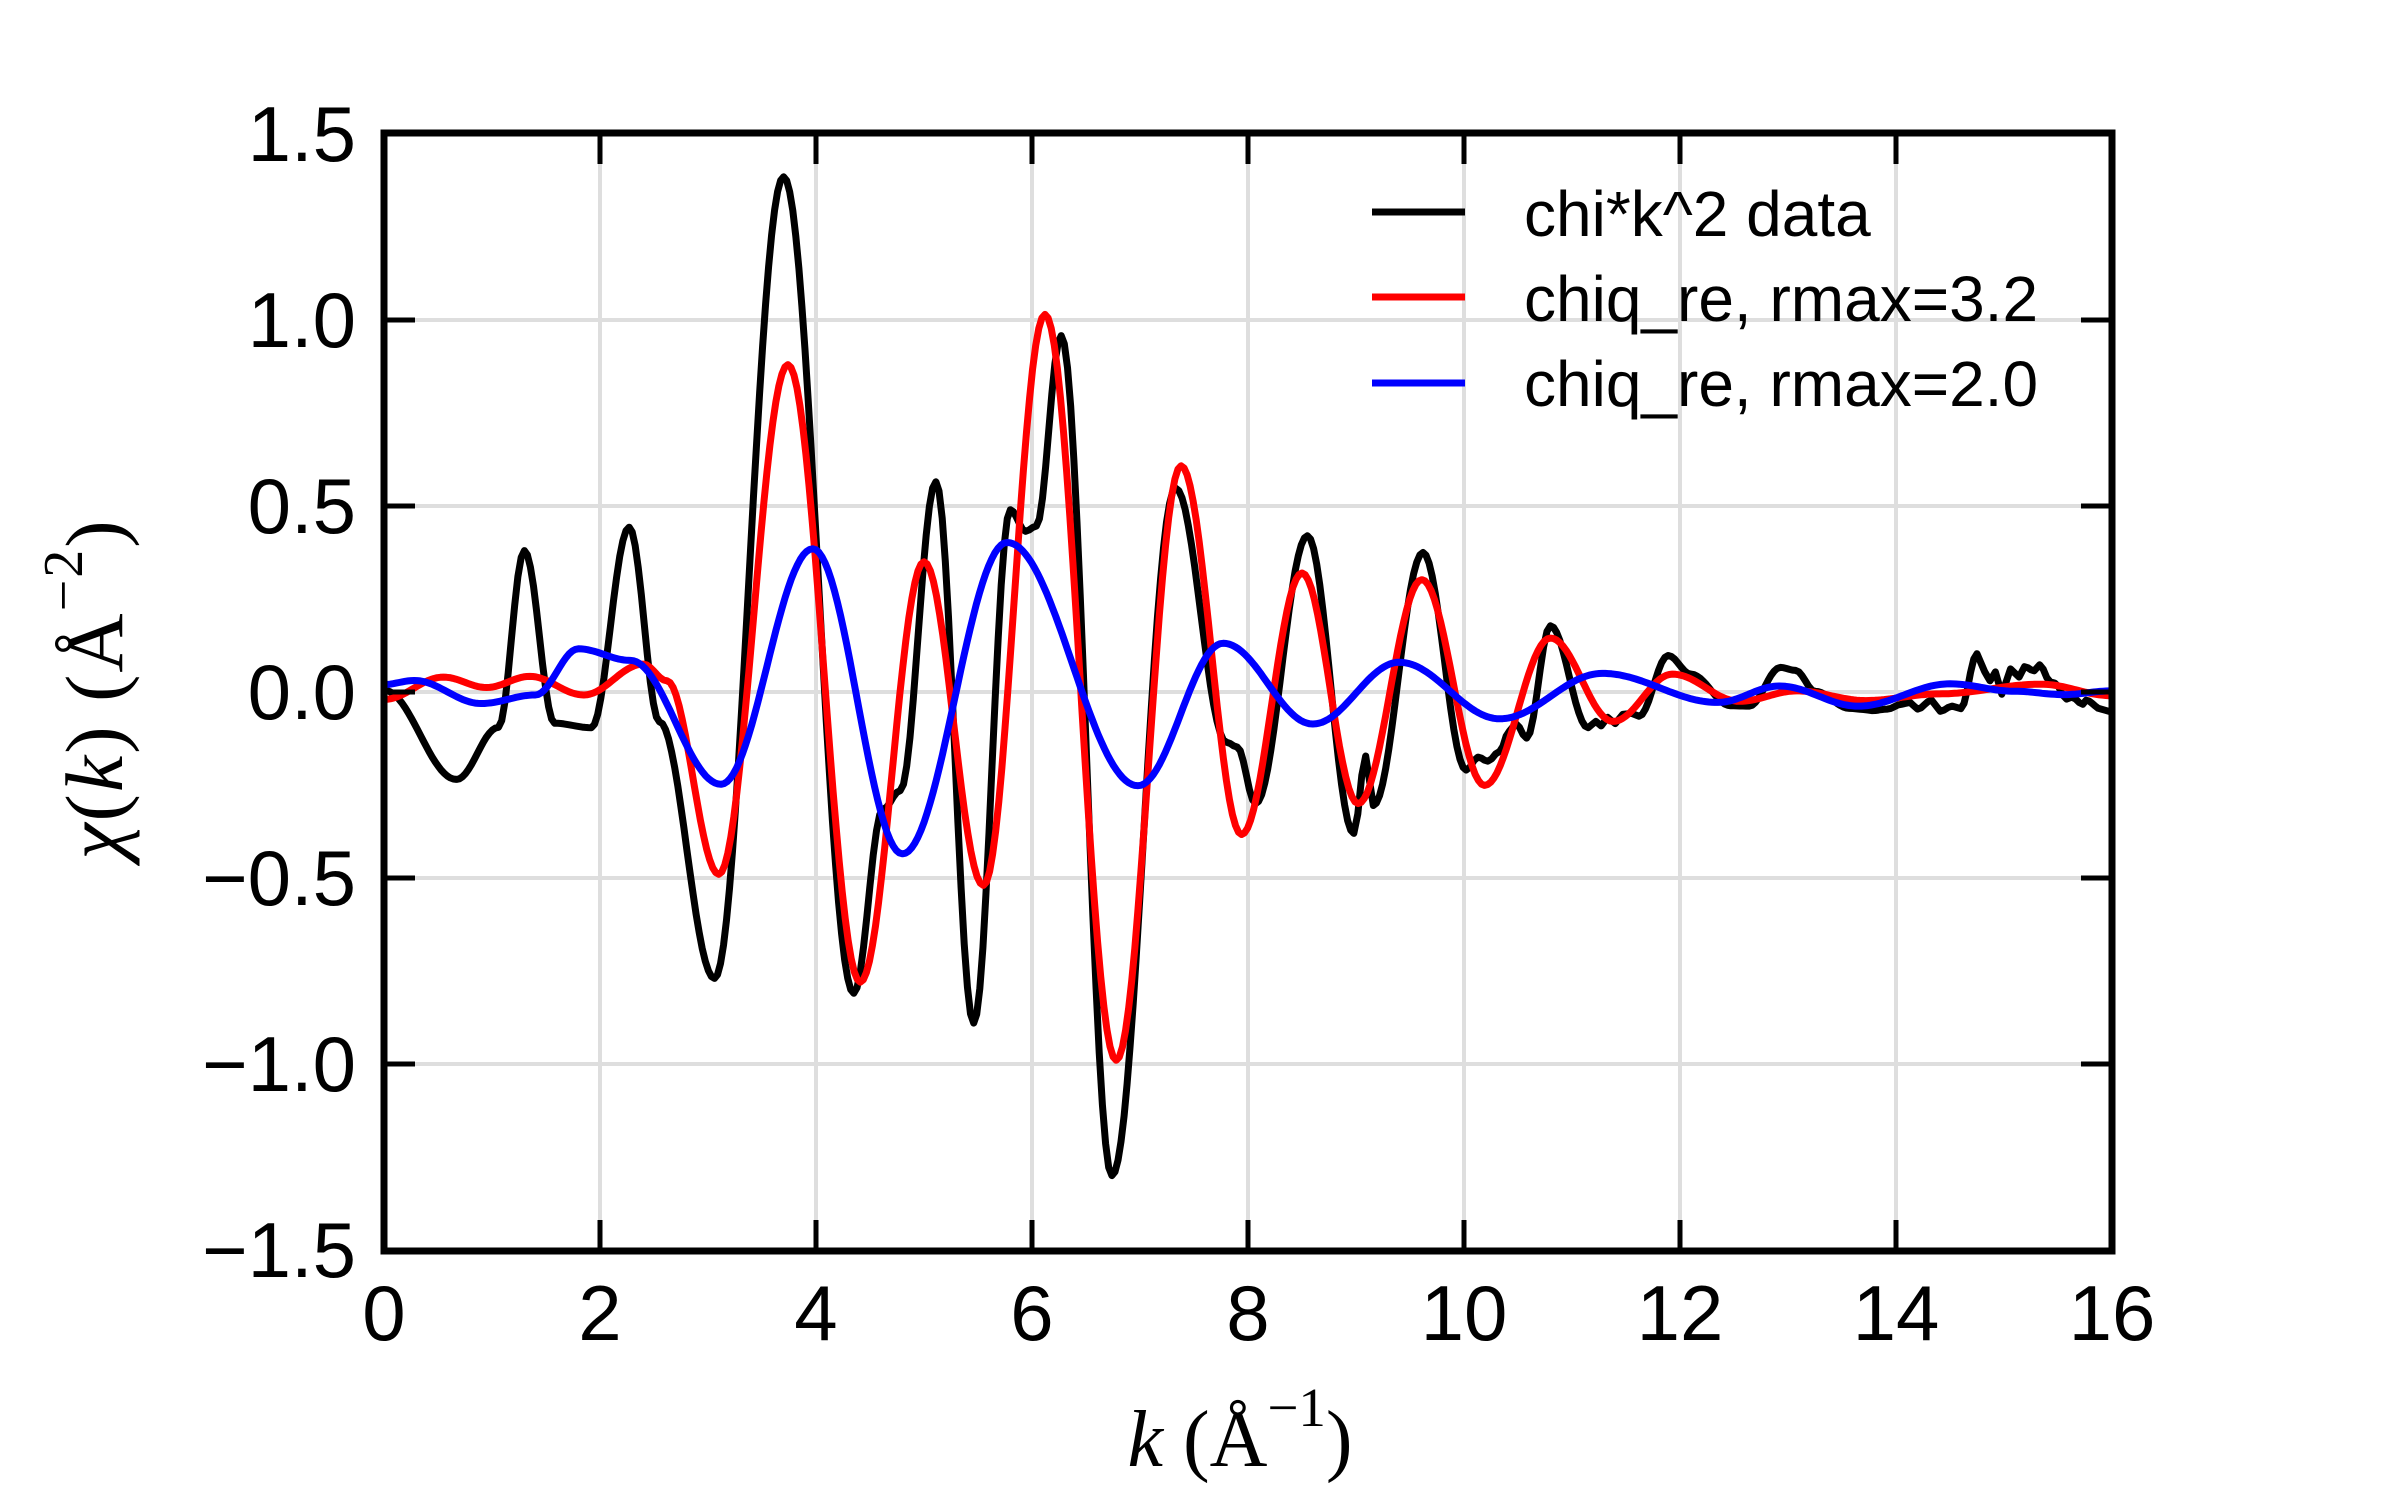 The image size is (2400, 1488). What do you see at coordinates (302, 134) in the screenshot?
I see `svg-text: 1.5` at bounding box center [302, 134].